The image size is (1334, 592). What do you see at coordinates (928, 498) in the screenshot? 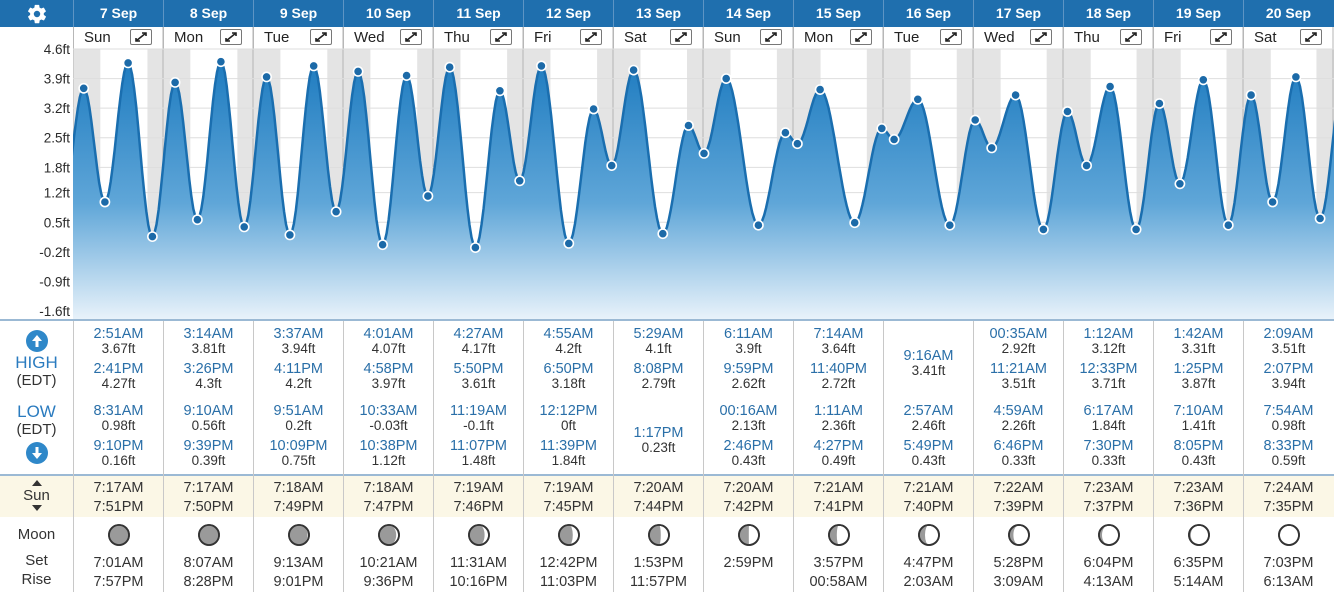
I see `sun-times: 7:21AM 7:40PM` at bounding box center [928, 498].